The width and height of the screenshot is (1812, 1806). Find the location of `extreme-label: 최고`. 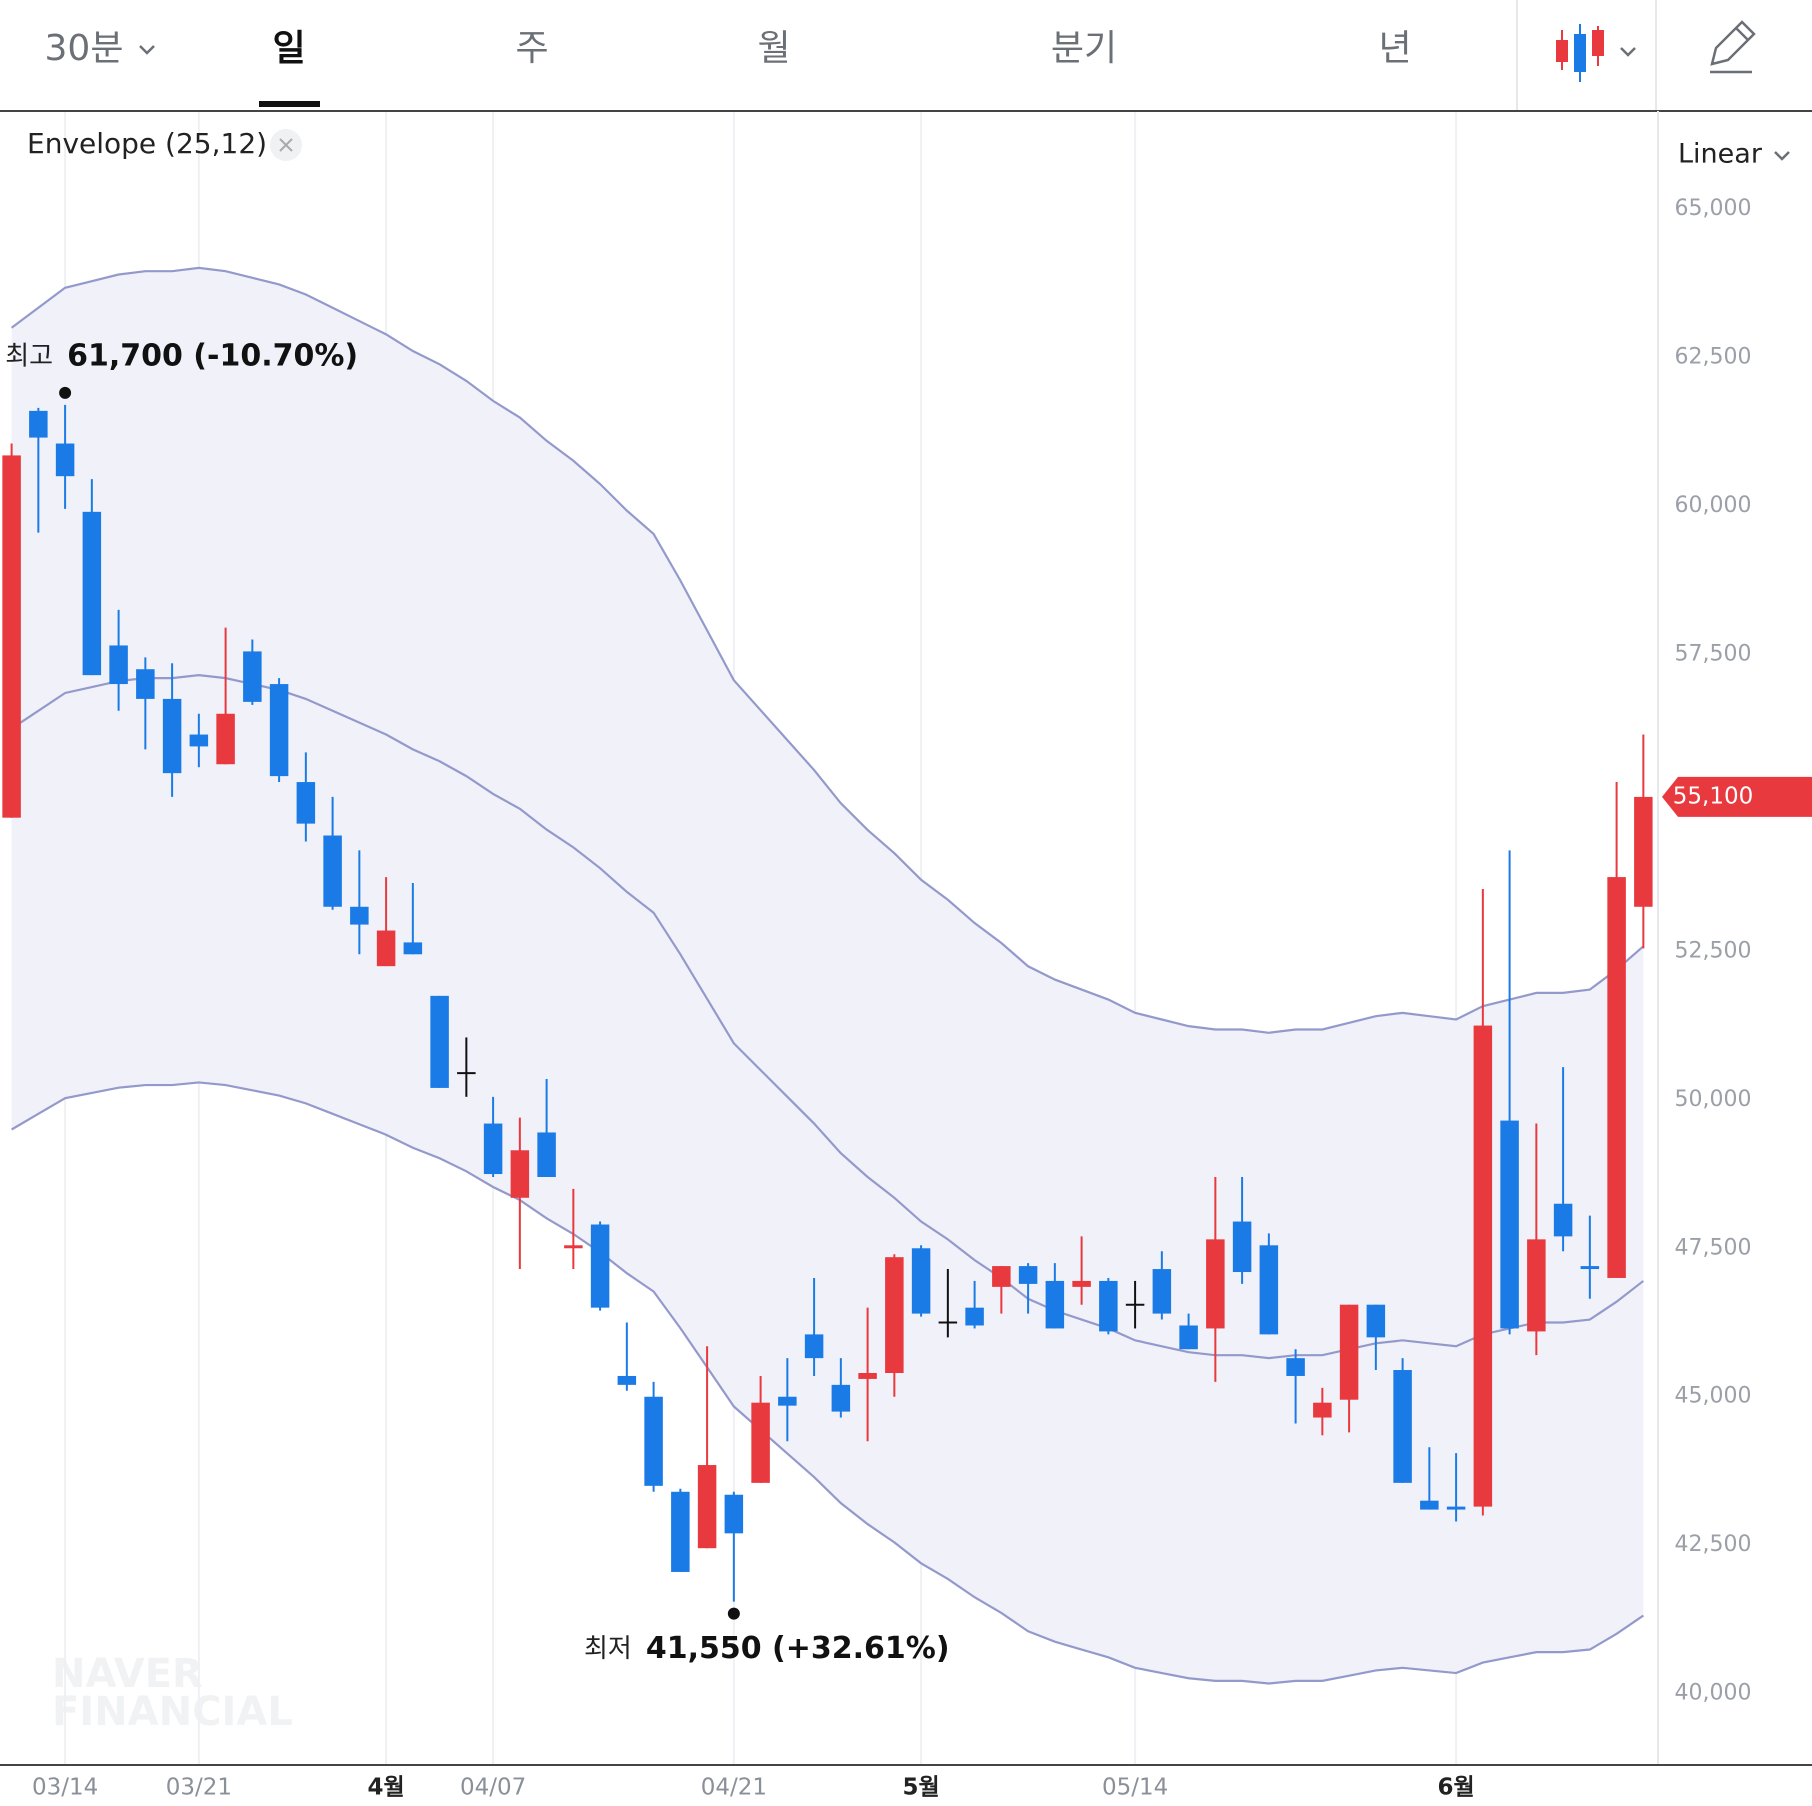

extreme-label: 최고 is located at coordinates (29, 356).